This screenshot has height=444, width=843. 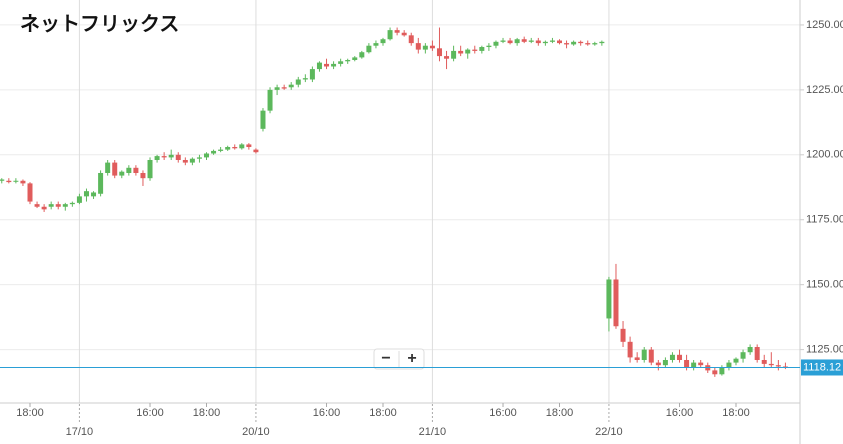 I want to click on last-price-label: 1118.12, so click(x=822, y=367).